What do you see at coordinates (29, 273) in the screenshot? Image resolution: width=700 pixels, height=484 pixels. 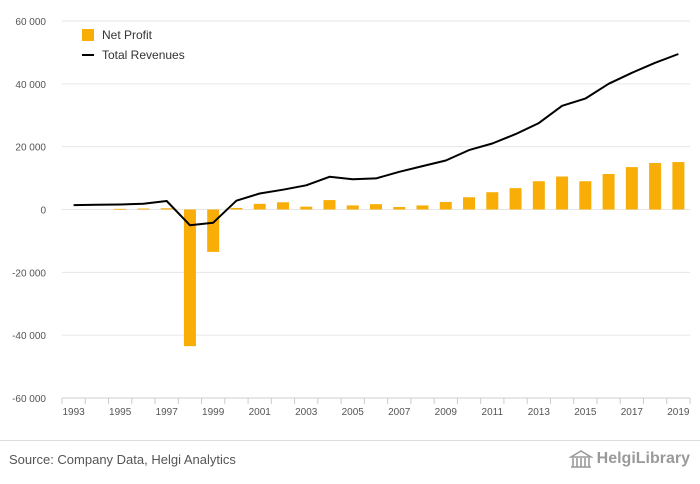 I see `y-tick-label: -20 000` at bounding box center [29, 273].